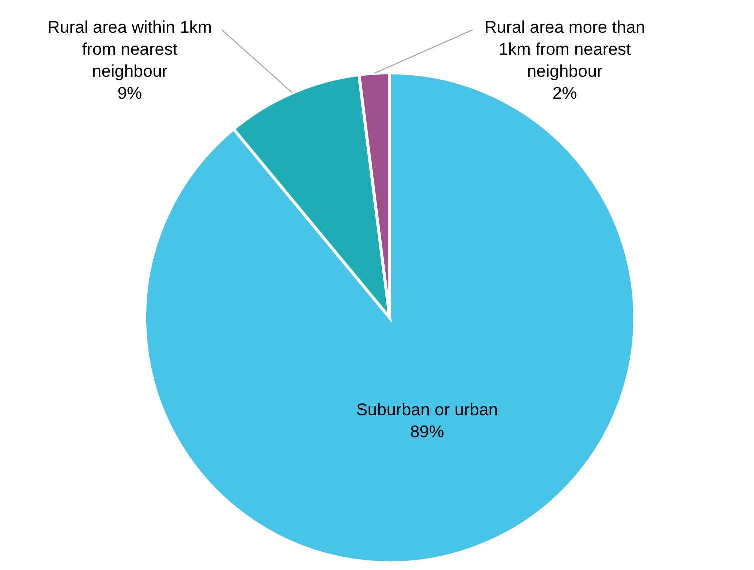 The height and width of the screenshot is (570, 754). Describe the element at coordinates (565, 93) in the screenshot. I see `data-label: 2%` at that location.